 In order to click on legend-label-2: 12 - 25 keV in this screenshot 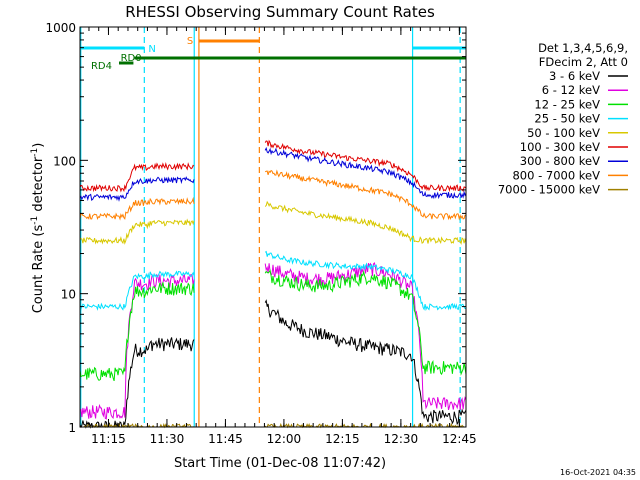, I will do `click(567, 104)`.